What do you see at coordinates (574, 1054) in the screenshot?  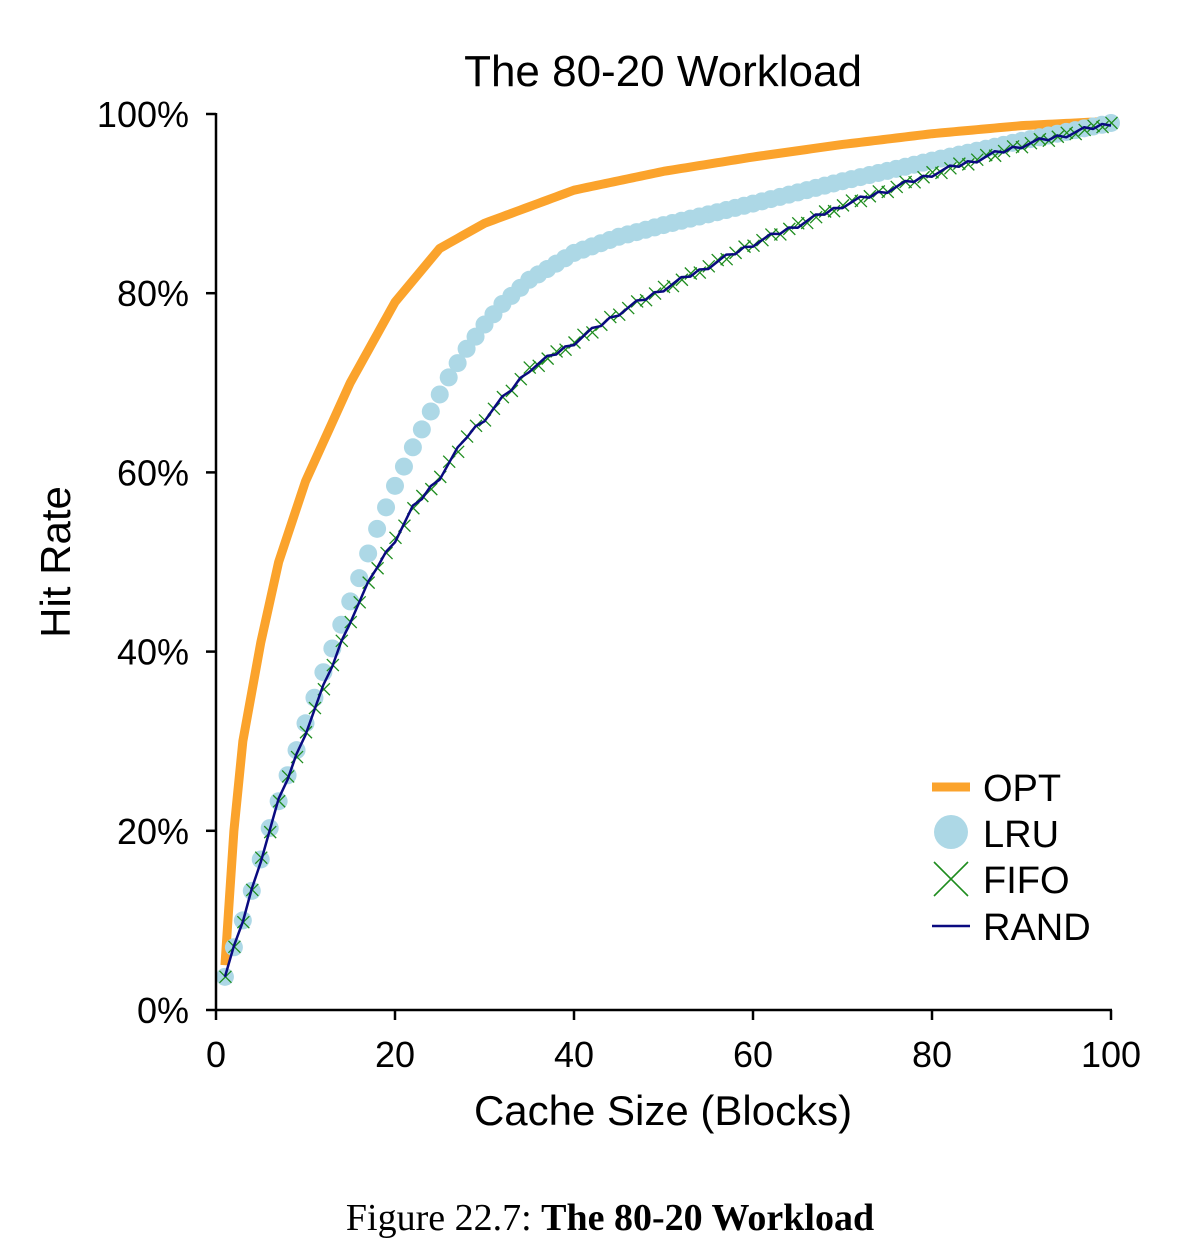 I see `x-tick-label: 40` at bounding box center [574, 1054].